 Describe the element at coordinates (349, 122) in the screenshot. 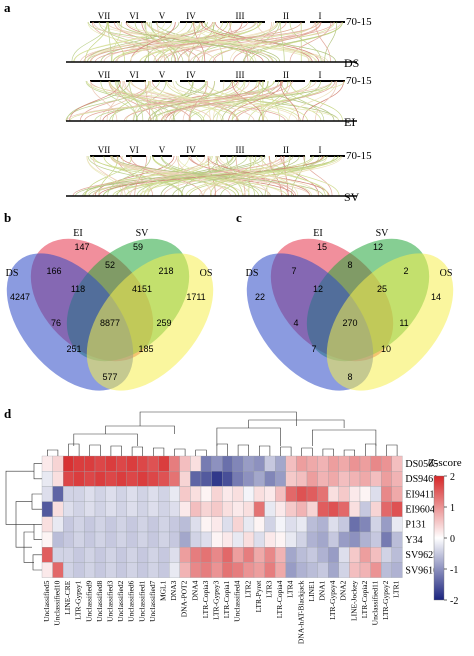

I see `genome-label: EI` at that location.